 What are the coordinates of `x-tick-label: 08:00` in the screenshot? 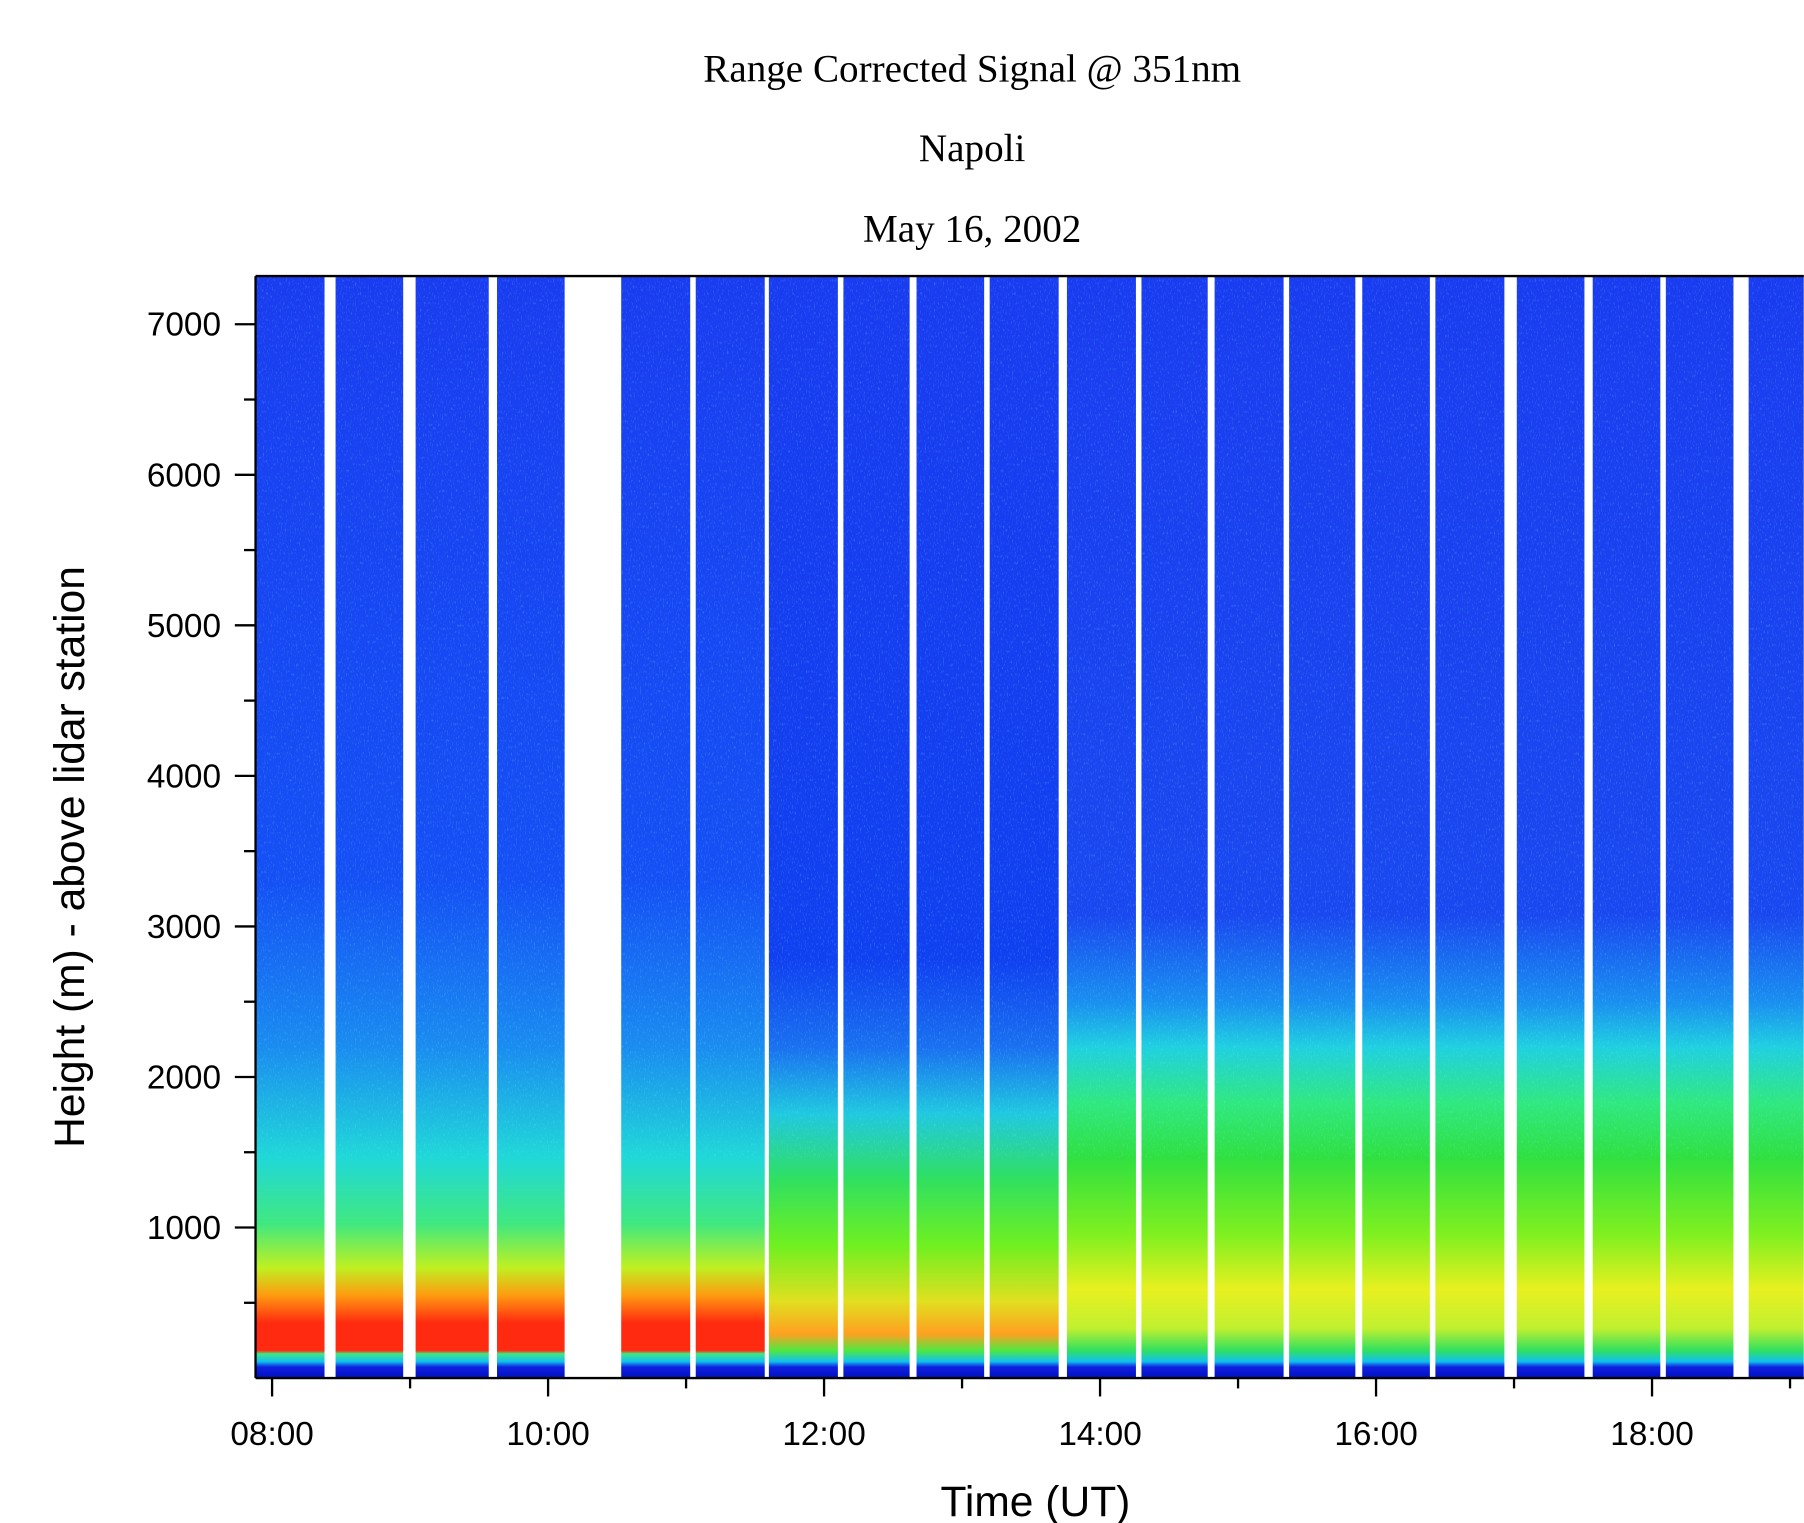 It's located at (271, 1434).